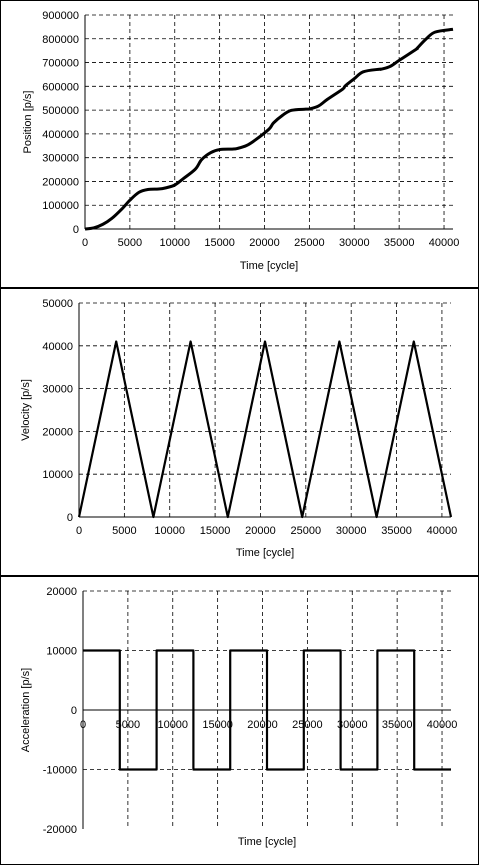 Image resolution: width=481 pixels, height=865 pixels. Describe the element at coordinates (26, 710) in the screenshot. I see `acceleration-y-axis-label: Acceleration [p/s]` at that location.